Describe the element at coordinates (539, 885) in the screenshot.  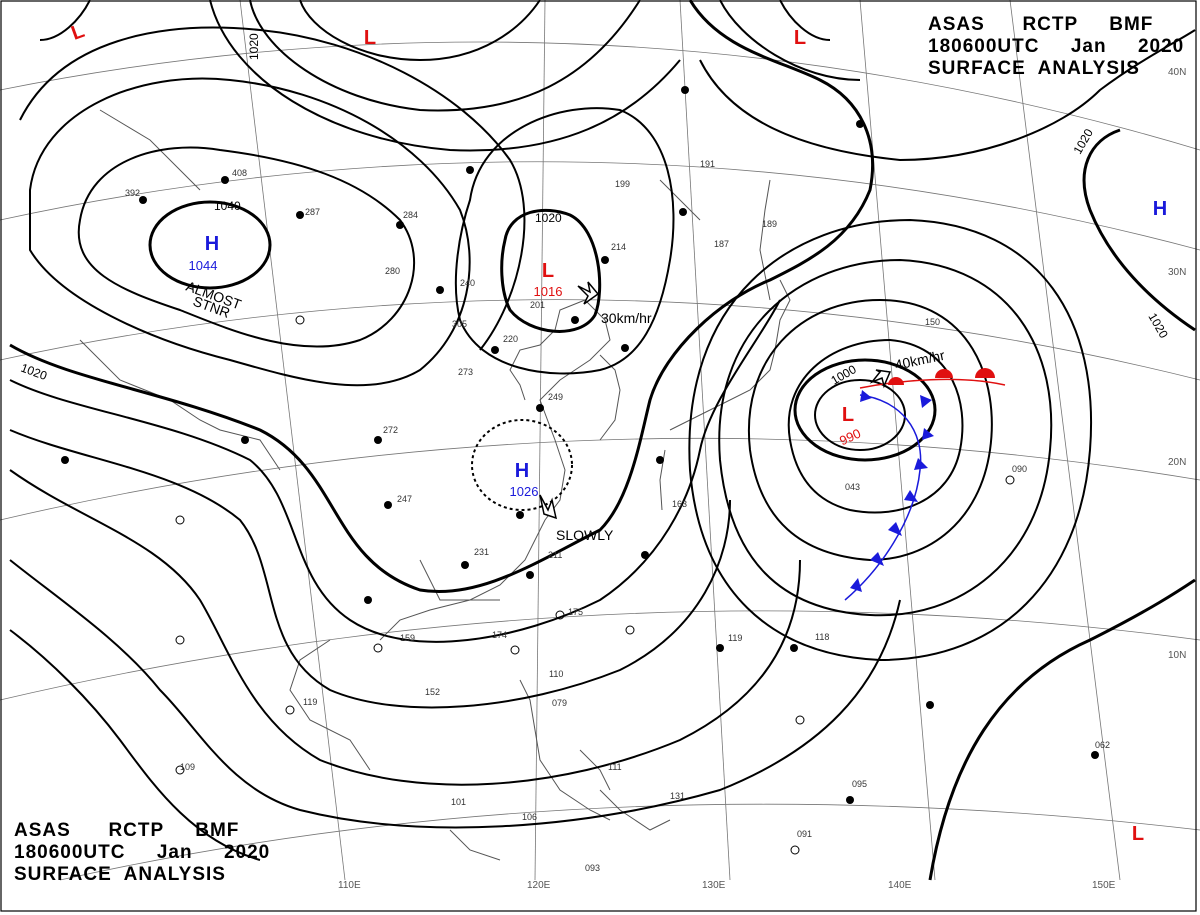
I see `lon-label: 120E` at that location.